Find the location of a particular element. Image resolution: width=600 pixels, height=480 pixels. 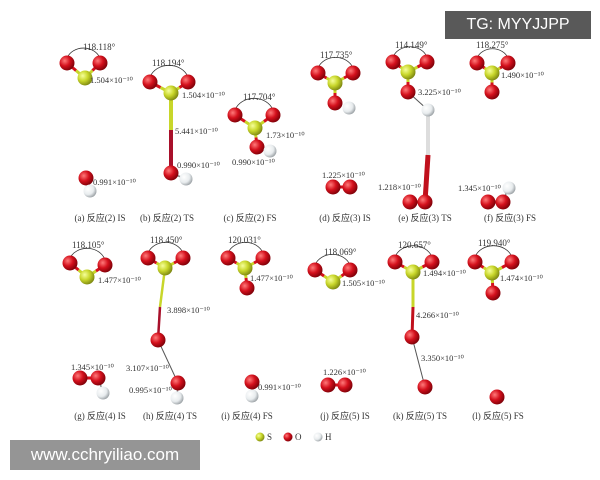

bond-length-label: 0.990×10⁻¹⁰ is located at coordinates (198, 165).